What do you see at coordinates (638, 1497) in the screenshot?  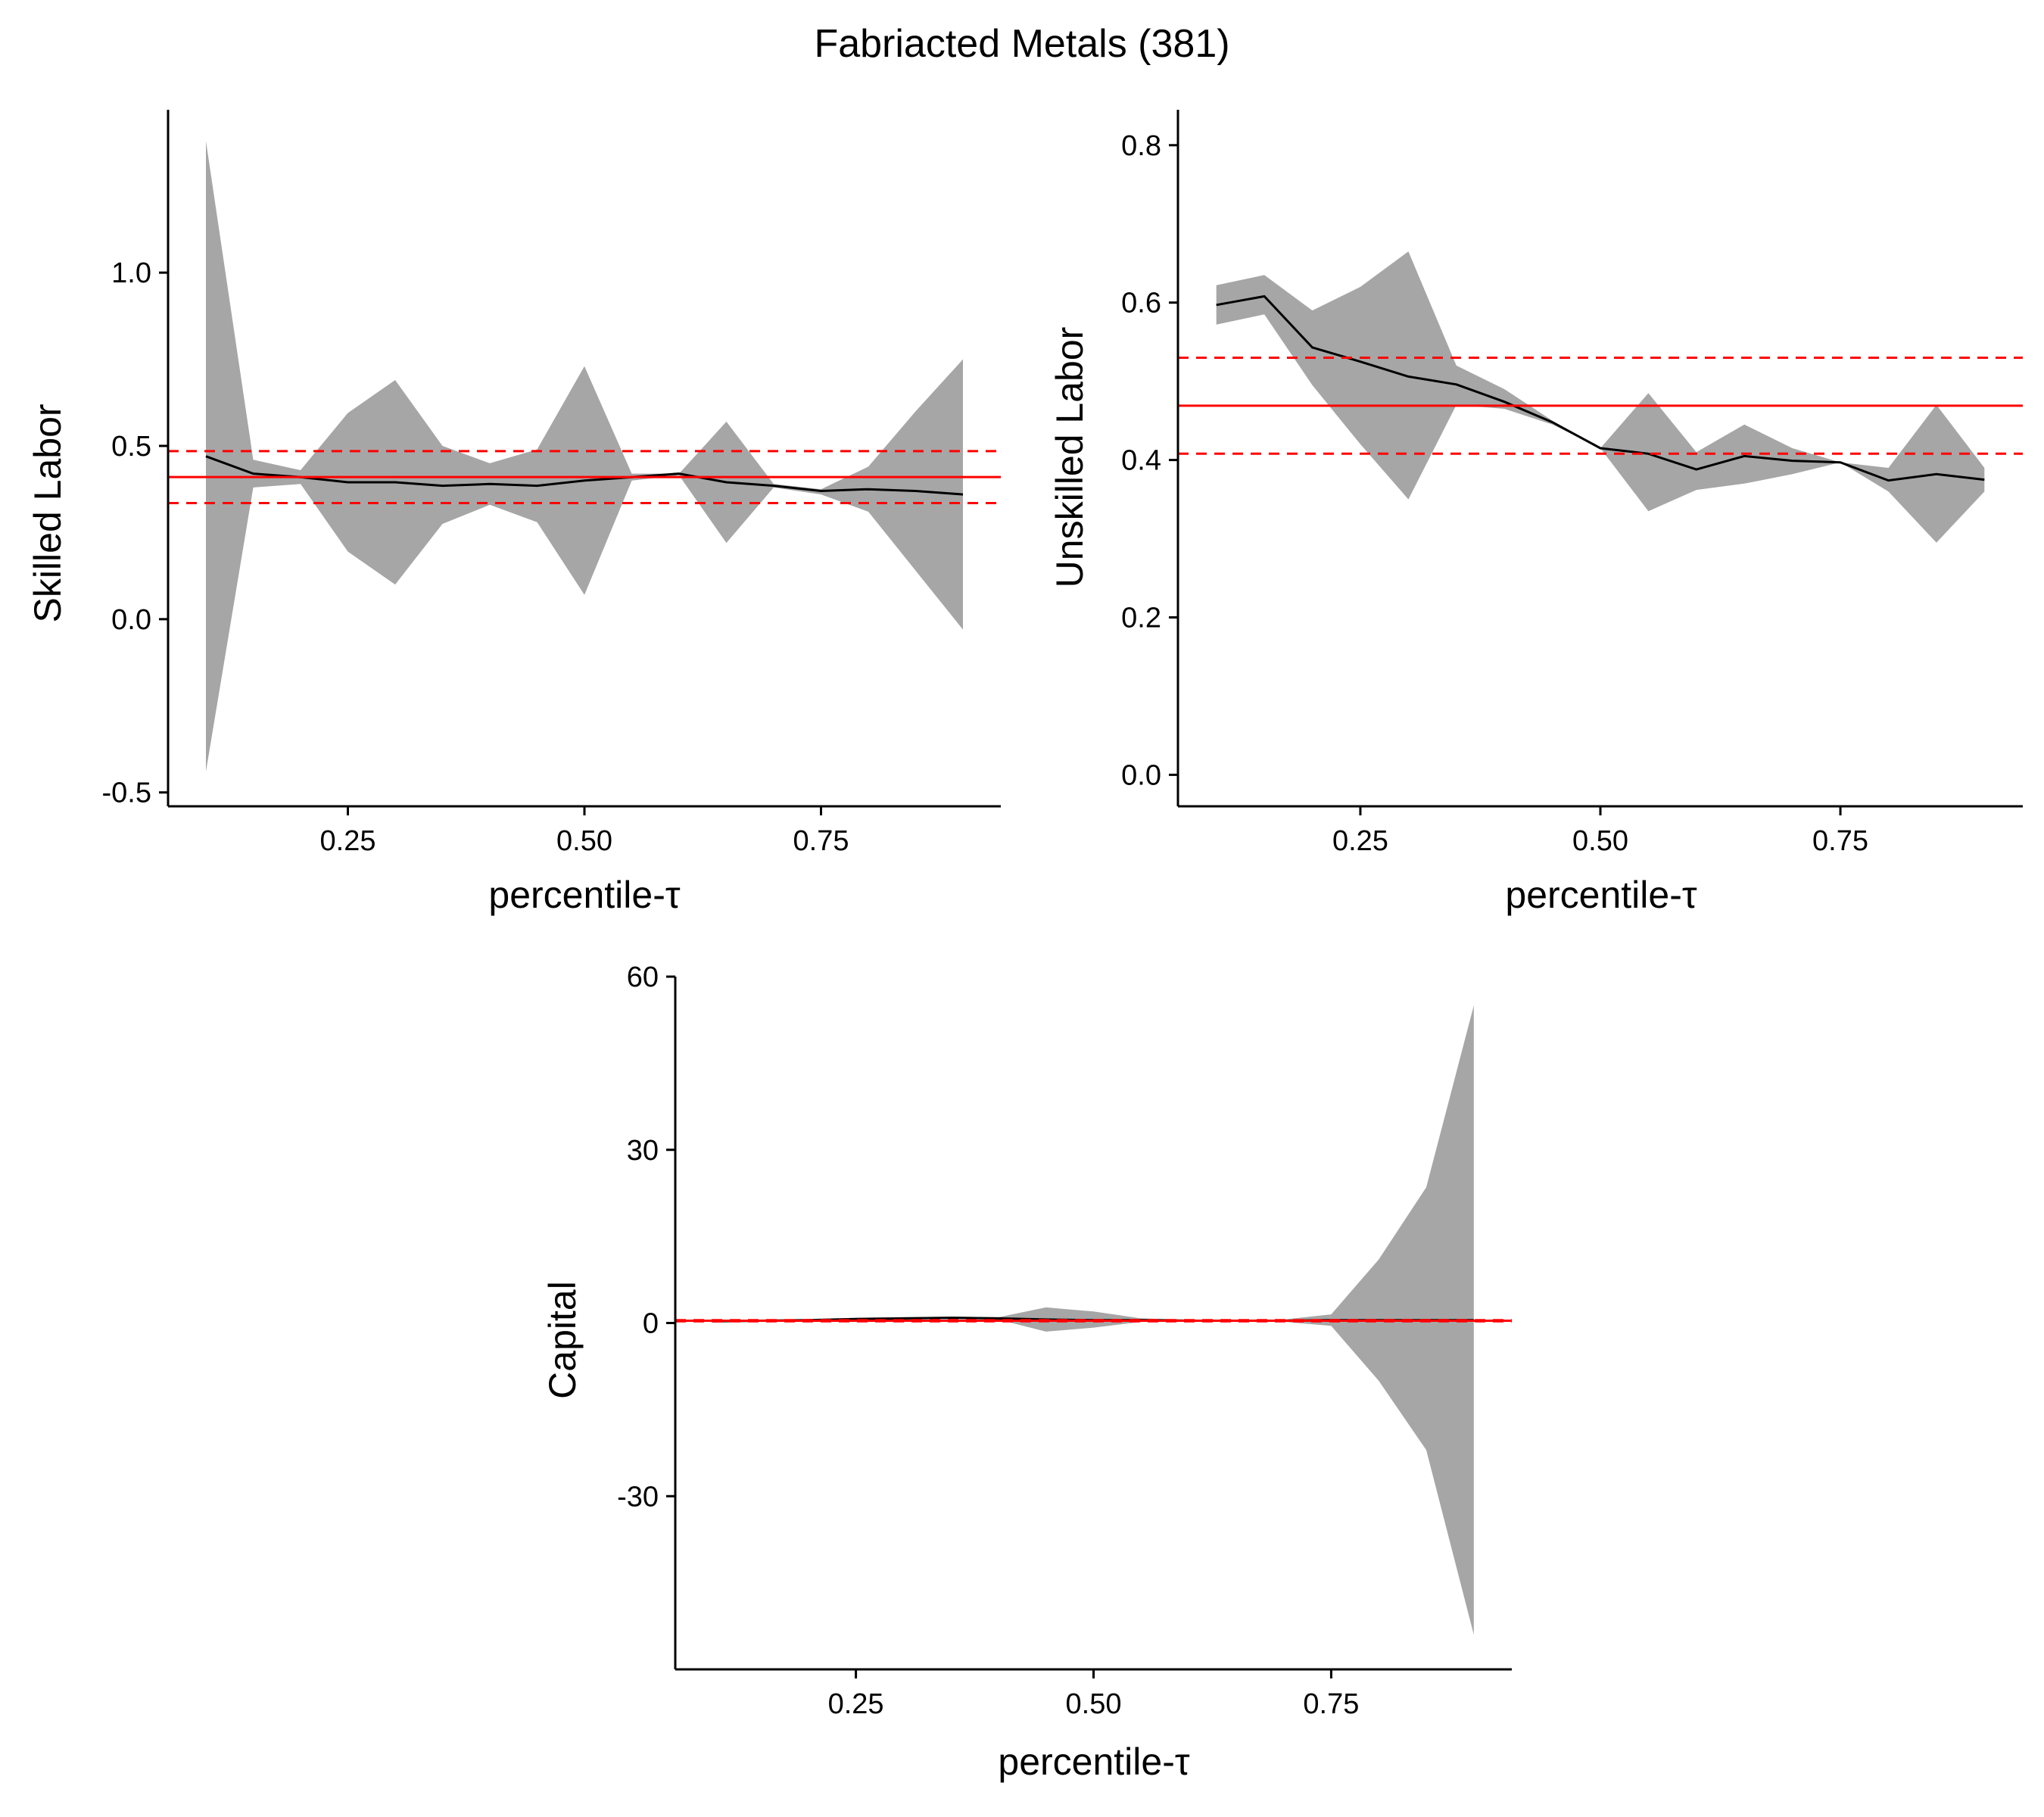 I see `y-tick-label: -30` at bounding box center [638, 1497].